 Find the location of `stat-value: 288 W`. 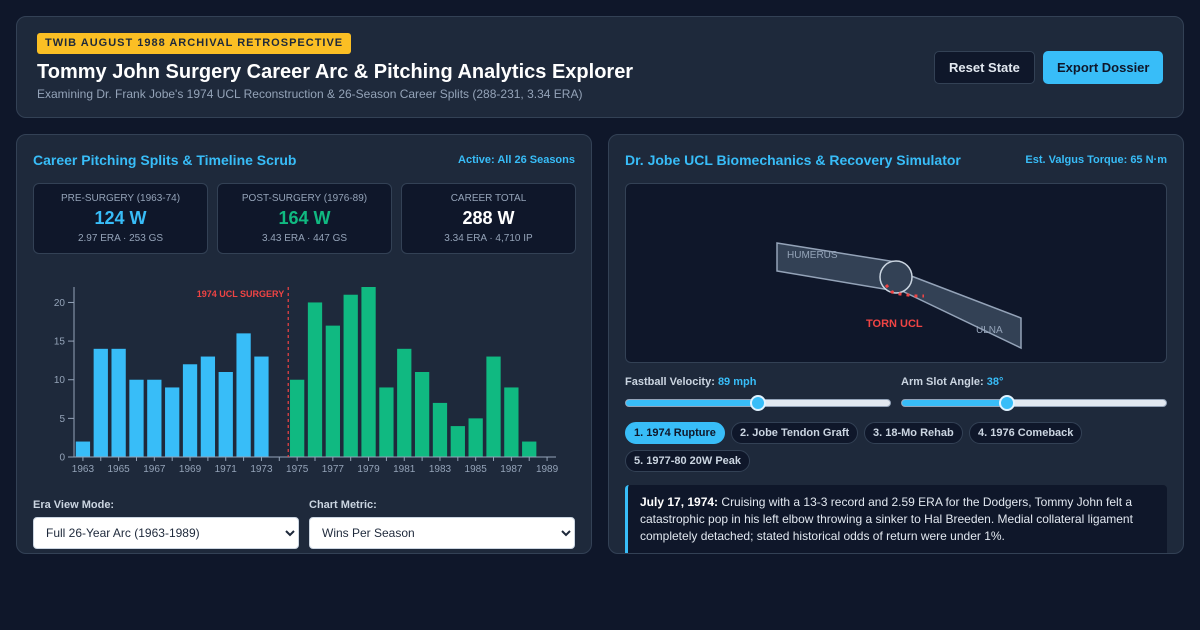

stat-value: 288 W is located at coordinates (488, 218).